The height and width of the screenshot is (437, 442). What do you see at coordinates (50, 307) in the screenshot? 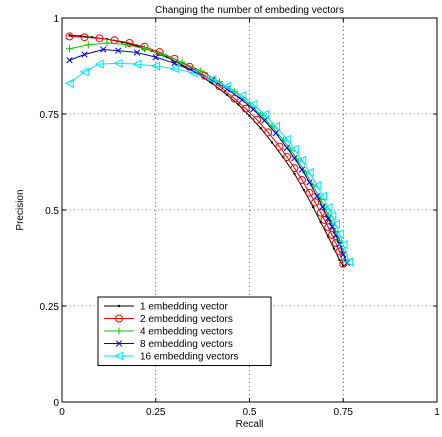
I see `y-tick-label: 0.25` at bounding box center [50, 307].